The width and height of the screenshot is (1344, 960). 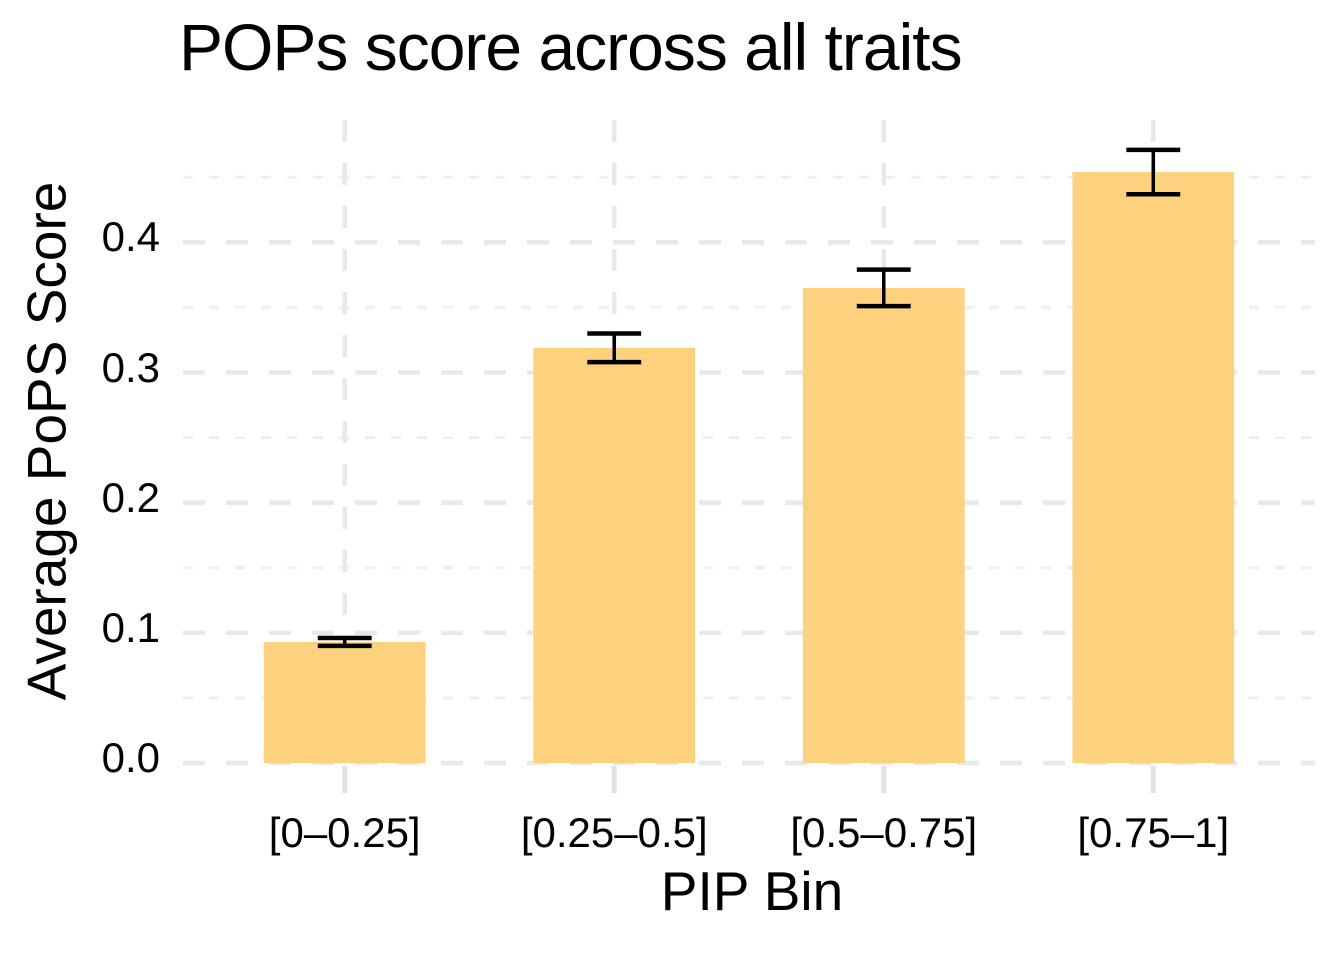 What do you see at coordinates (752, 891) in the screenshot?
I see `x-axis-title: PIP Bin` at bounding box center [752, 891].